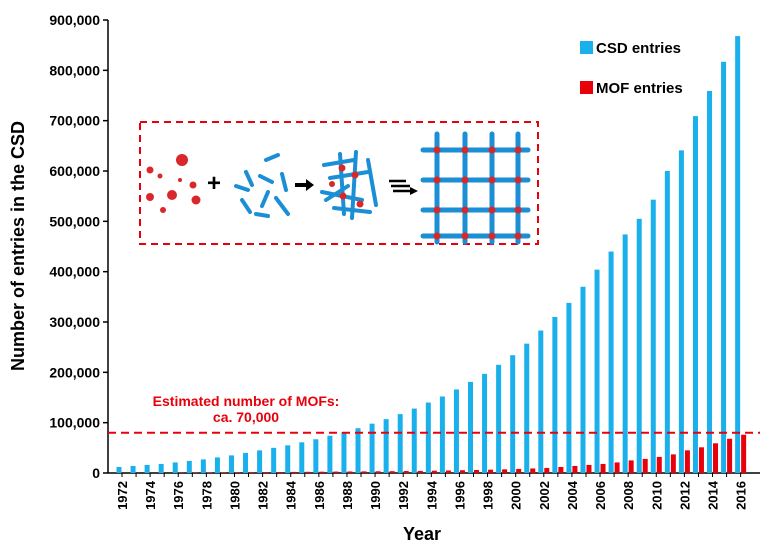 The image size is (760, 547). I want to click on legend: CSD entries MOF entries, so click(631, 68).